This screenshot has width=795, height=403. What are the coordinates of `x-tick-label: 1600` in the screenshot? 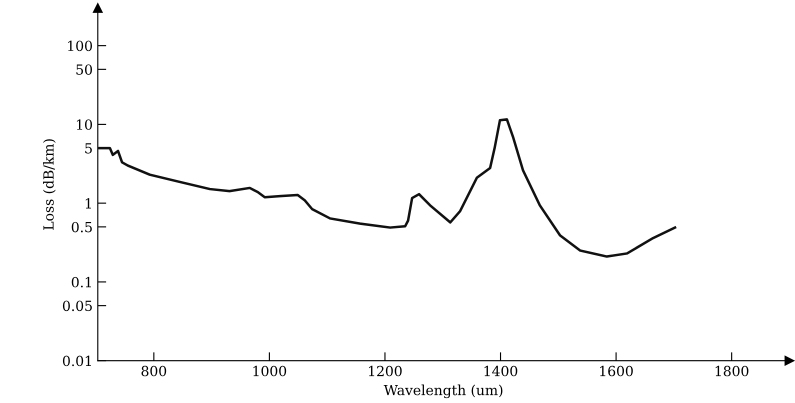 It's located at (616, 371).